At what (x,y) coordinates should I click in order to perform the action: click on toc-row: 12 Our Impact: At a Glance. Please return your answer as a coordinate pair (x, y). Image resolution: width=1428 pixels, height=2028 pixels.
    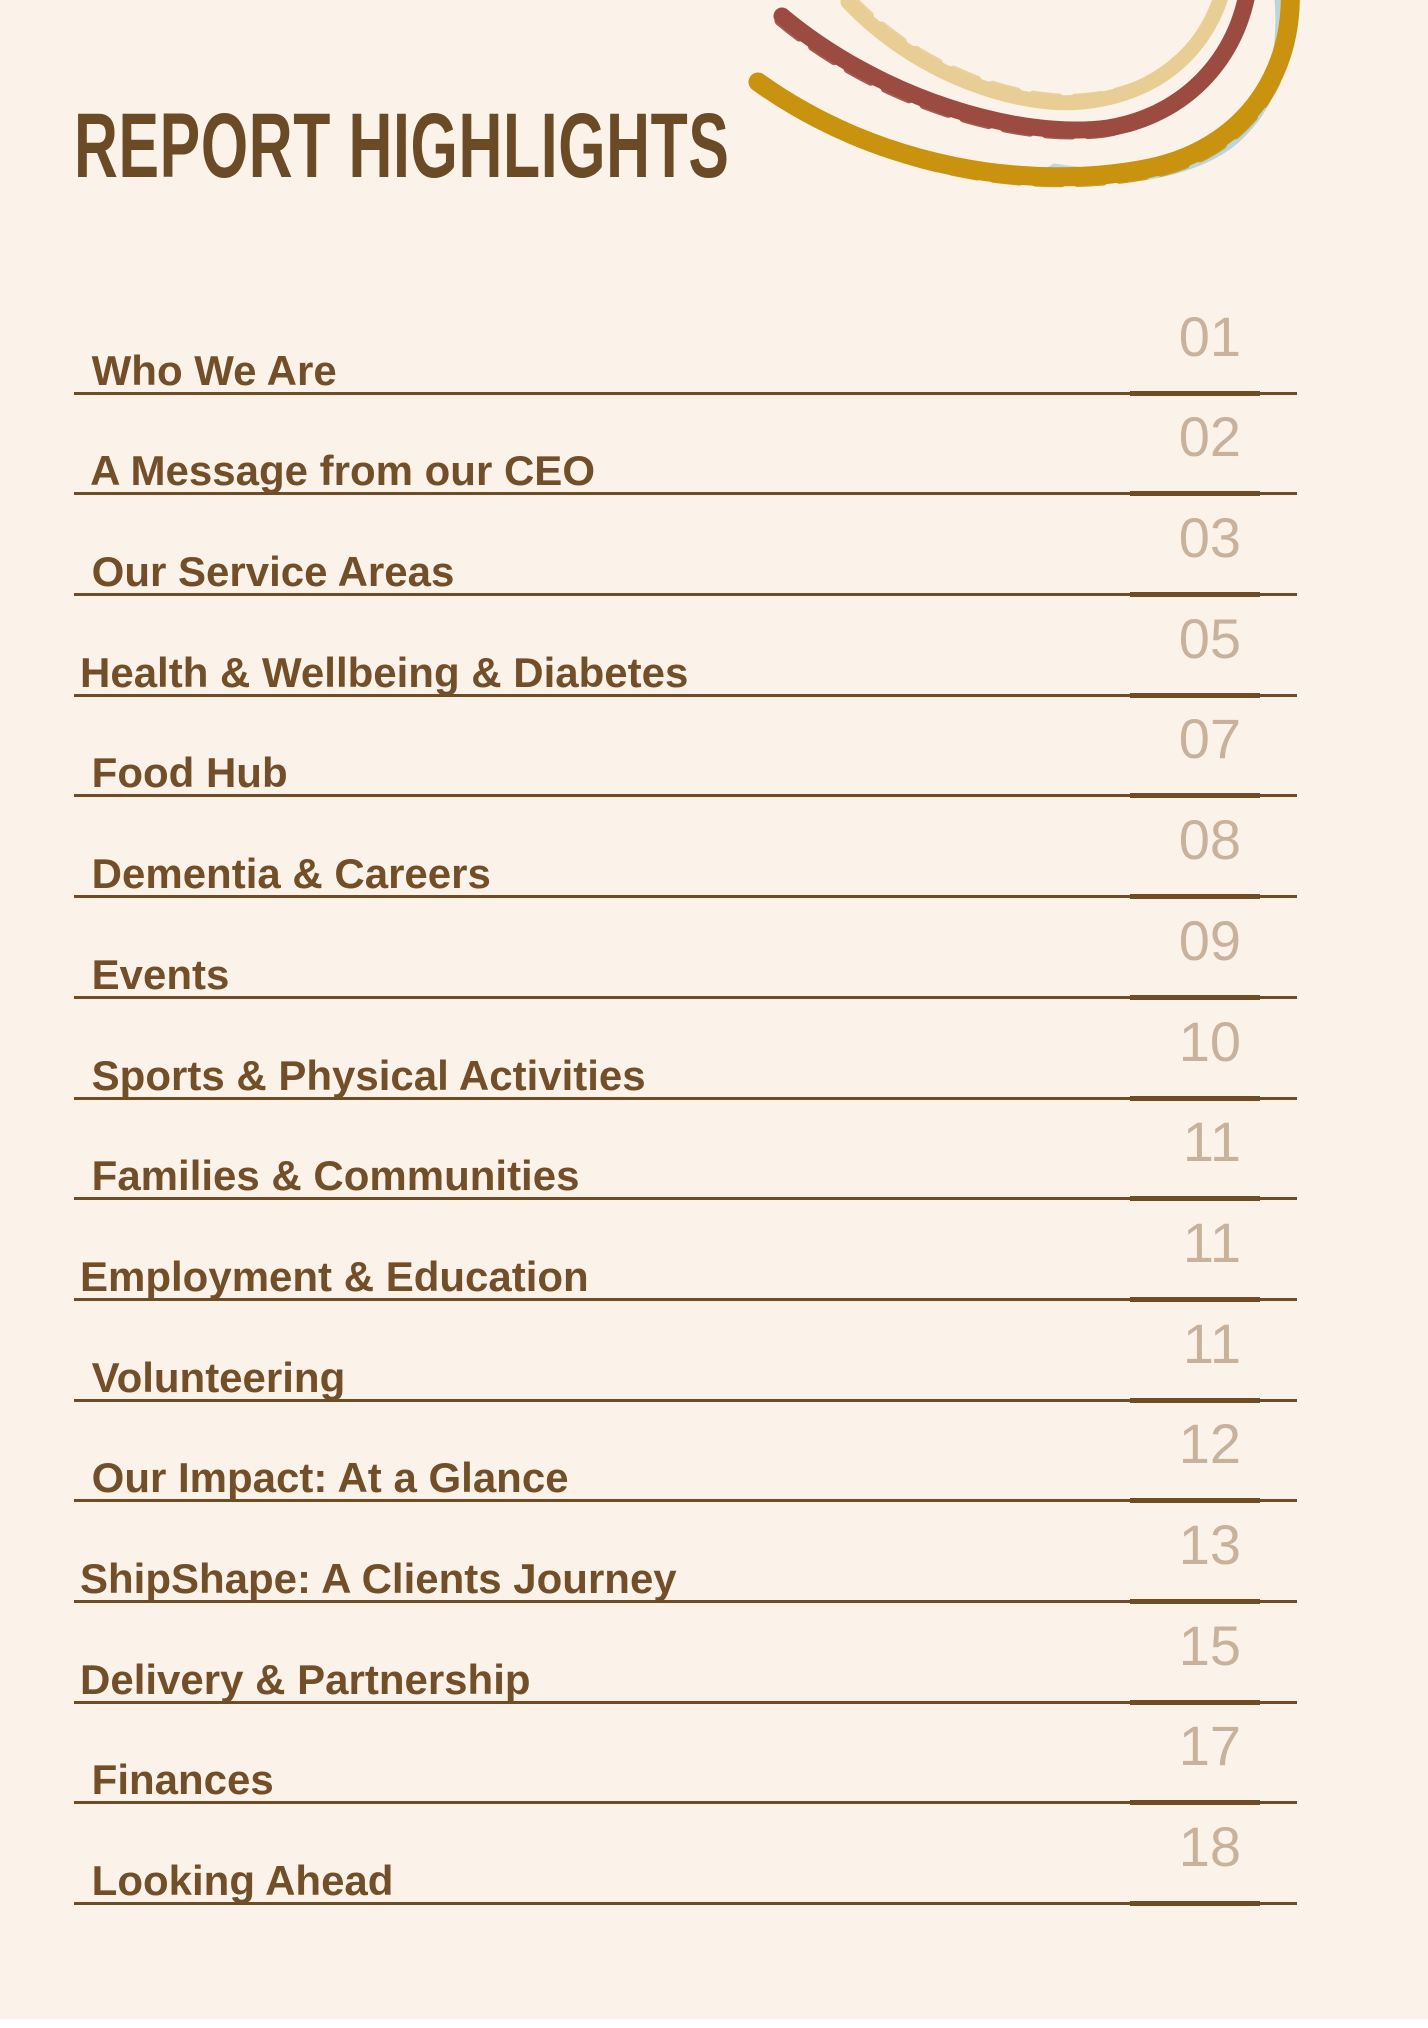
    Looking at the image, I should click on (685, 1453).